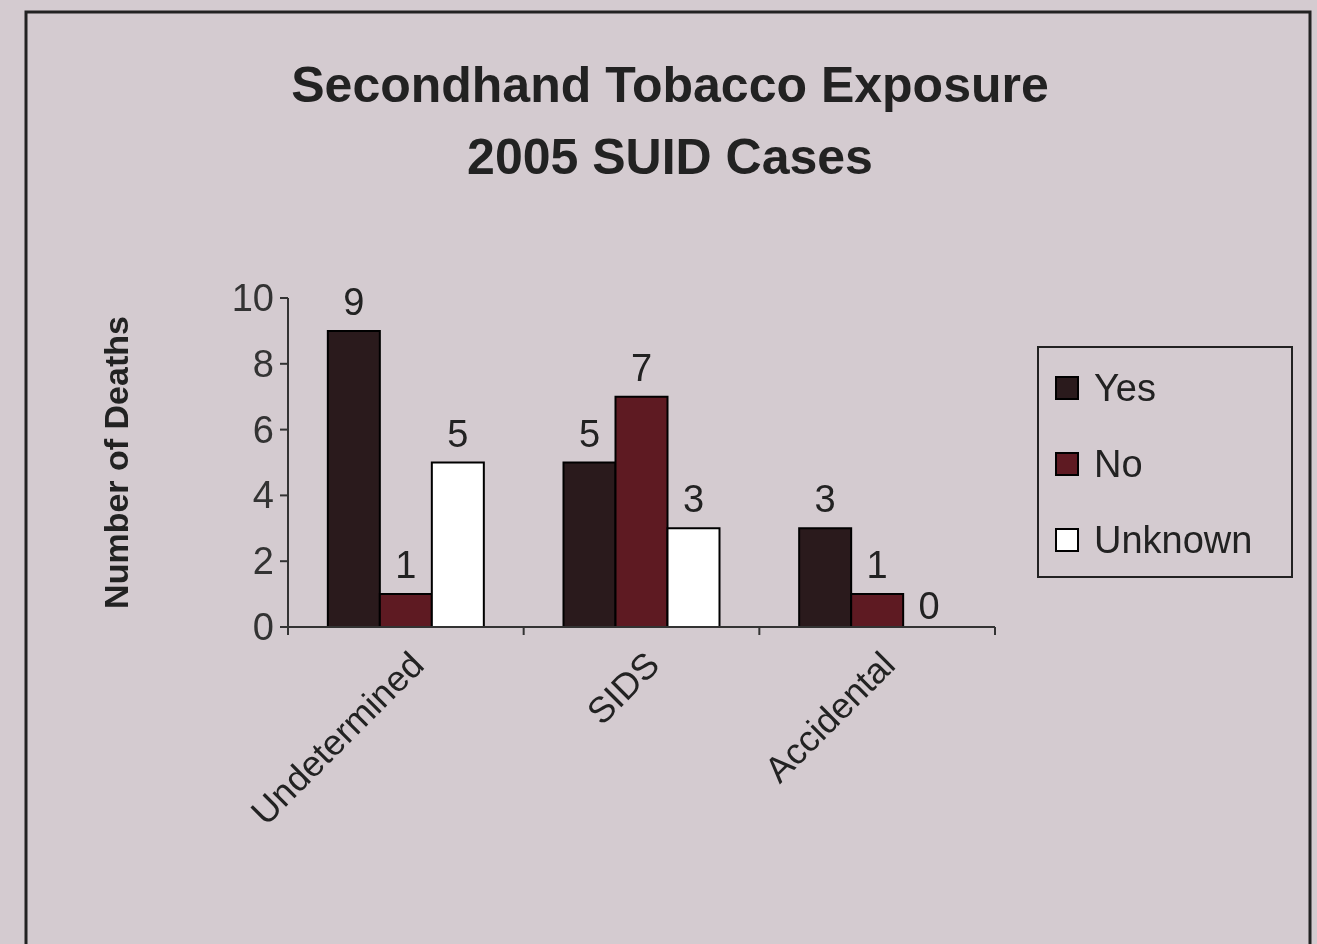 Image resolution: width=1317 pixels, height=944 pixels. I want to click on data-label: 7, so click(641, 367).